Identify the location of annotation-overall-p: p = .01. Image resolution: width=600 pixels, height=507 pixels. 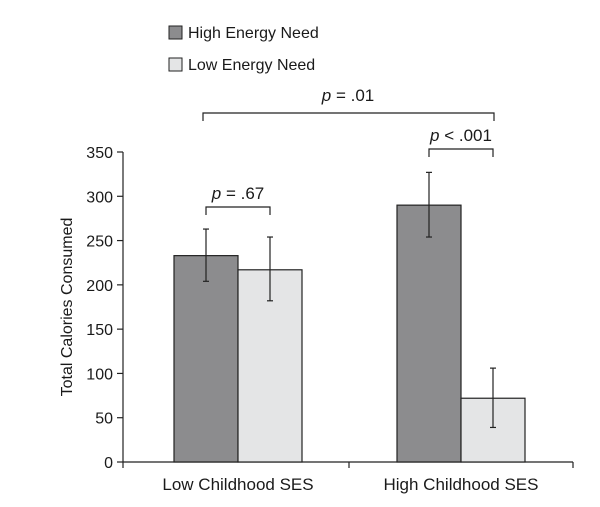
(347, 95).